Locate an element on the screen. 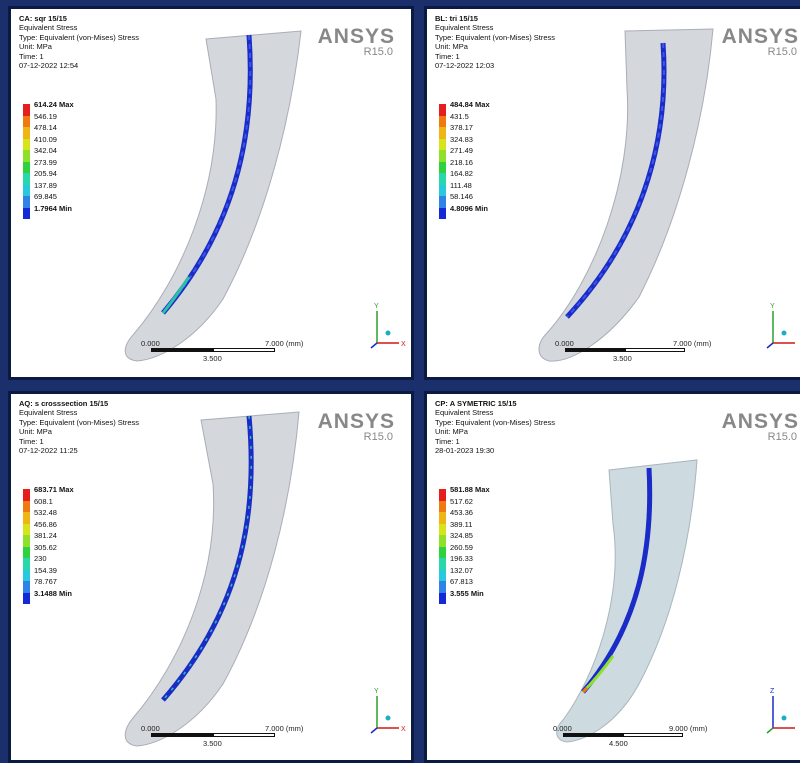 The image size is (800, 763). brand-name: ANSYS is located at coordinates (356, 36).